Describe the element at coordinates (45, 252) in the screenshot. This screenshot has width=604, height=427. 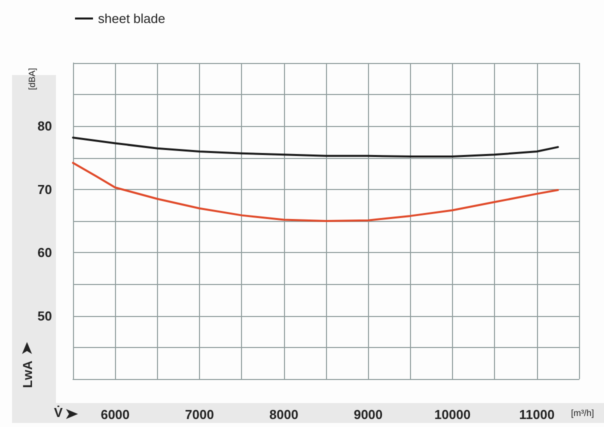
I see `y-tick-label: 60` at that location.